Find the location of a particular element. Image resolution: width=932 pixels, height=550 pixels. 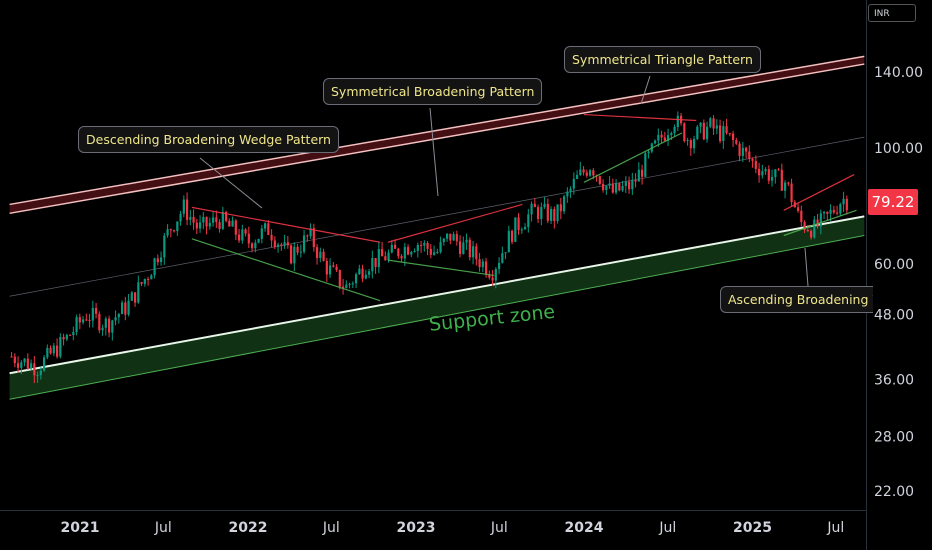

callout-leader-line is located at coordinates (806, 267).